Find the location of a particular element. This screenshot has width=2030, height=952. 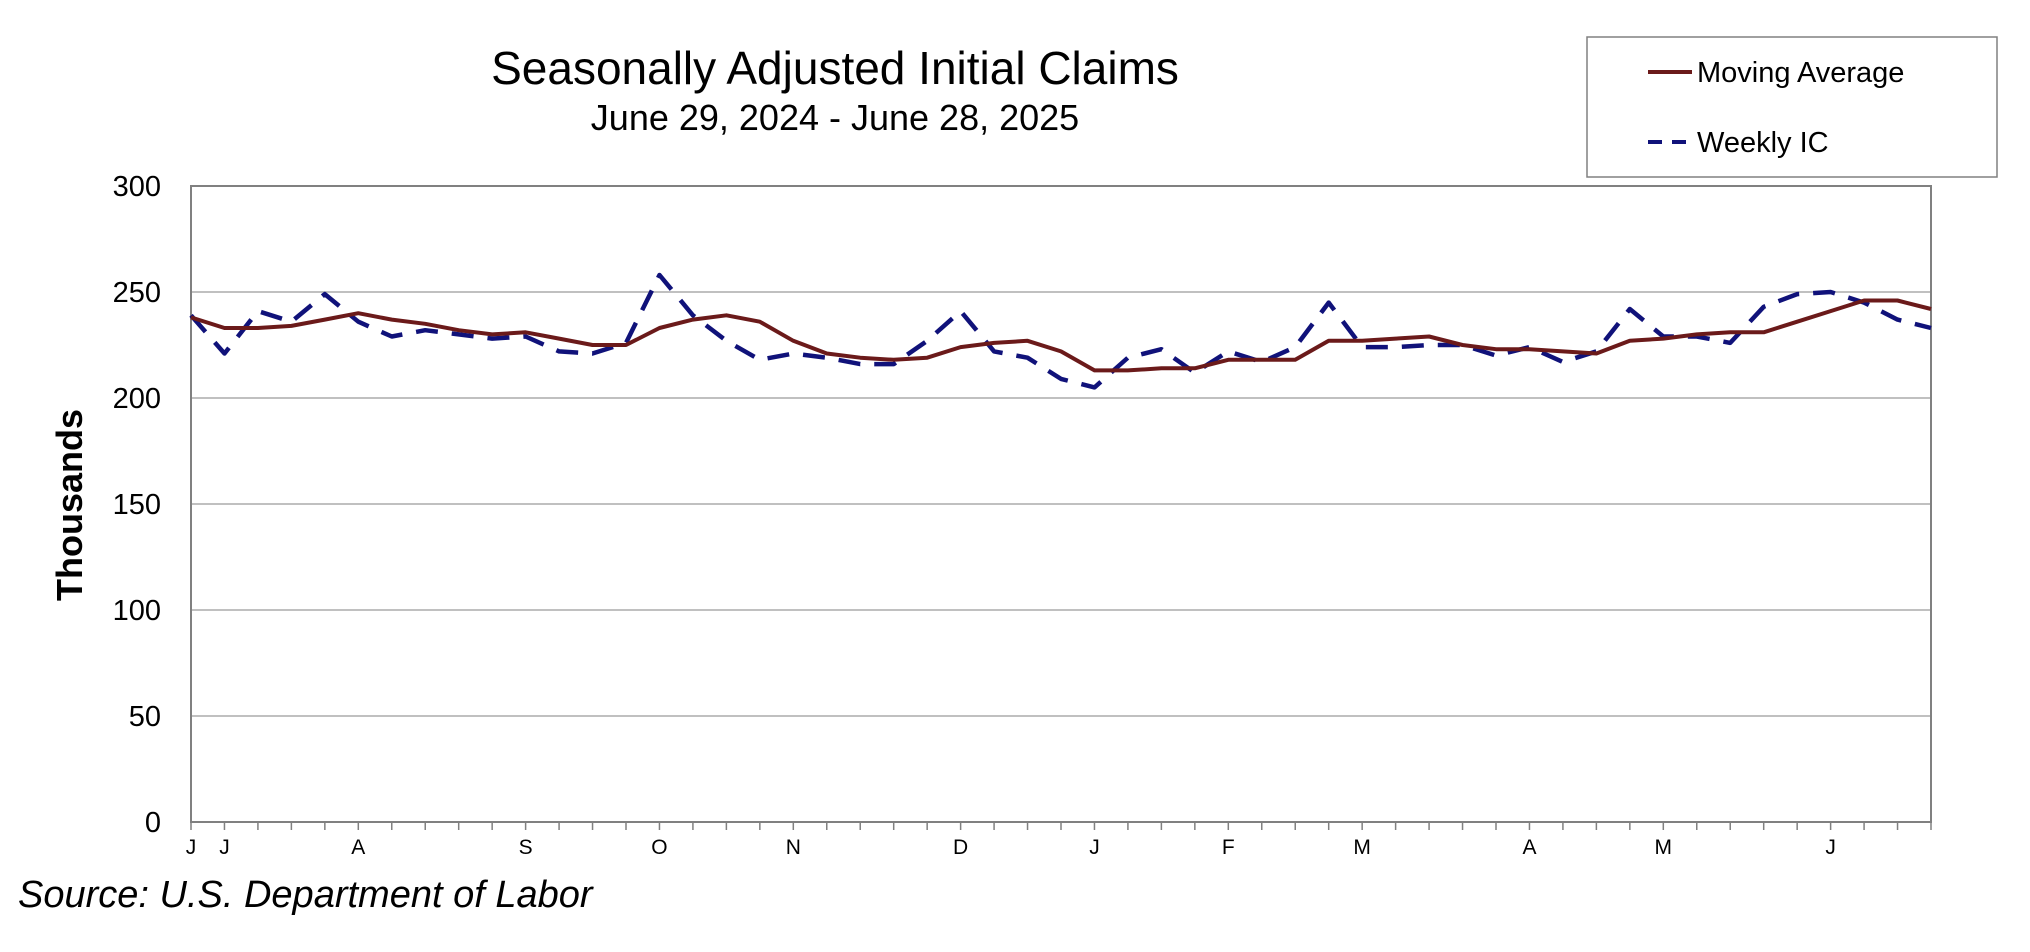

x-tick-label: F is located at coordinates (1228, 847).